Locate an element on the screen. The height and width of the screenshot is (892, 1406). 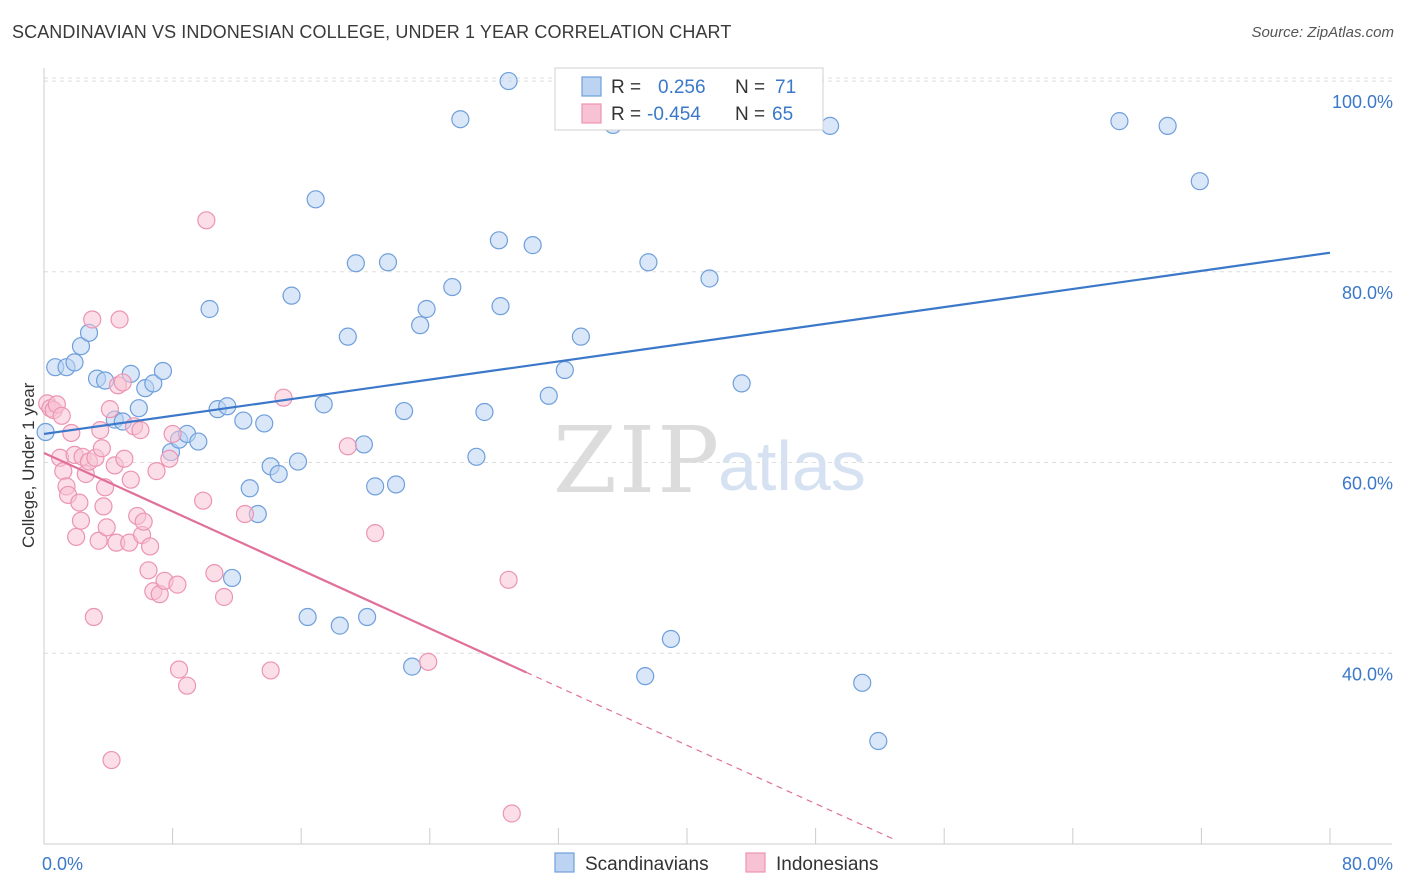
y-axis-label: College, Under 1 year is located at coordinates (28, 465).